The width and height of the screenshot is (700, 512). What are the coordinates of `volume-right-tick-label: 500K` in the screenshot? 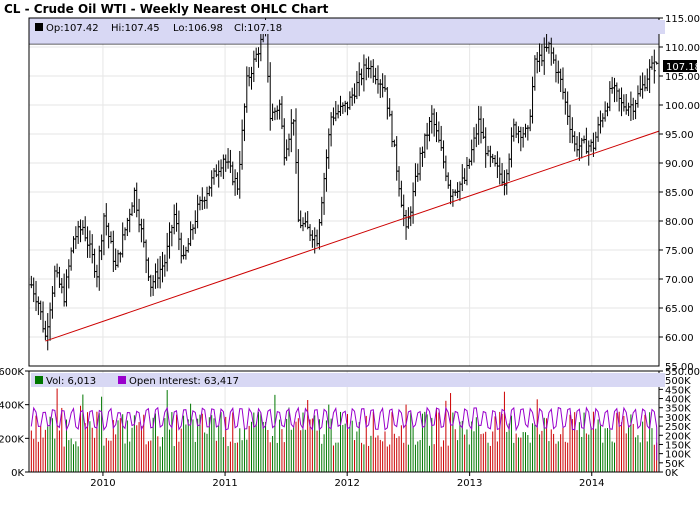 It's located at (678, 381).